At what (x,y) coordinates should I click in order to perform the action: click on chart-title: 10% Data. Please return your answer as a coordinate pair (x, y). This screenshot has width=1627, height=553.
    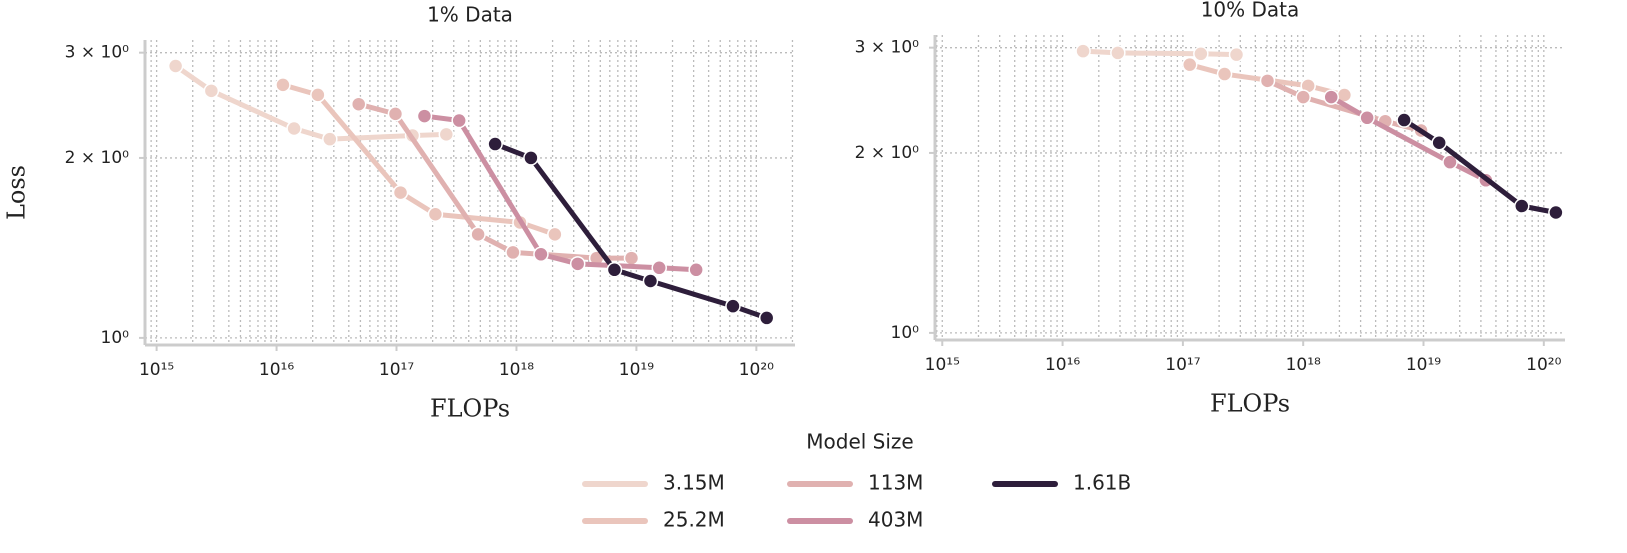
    Looking at the image, I should click on (1250, 11).